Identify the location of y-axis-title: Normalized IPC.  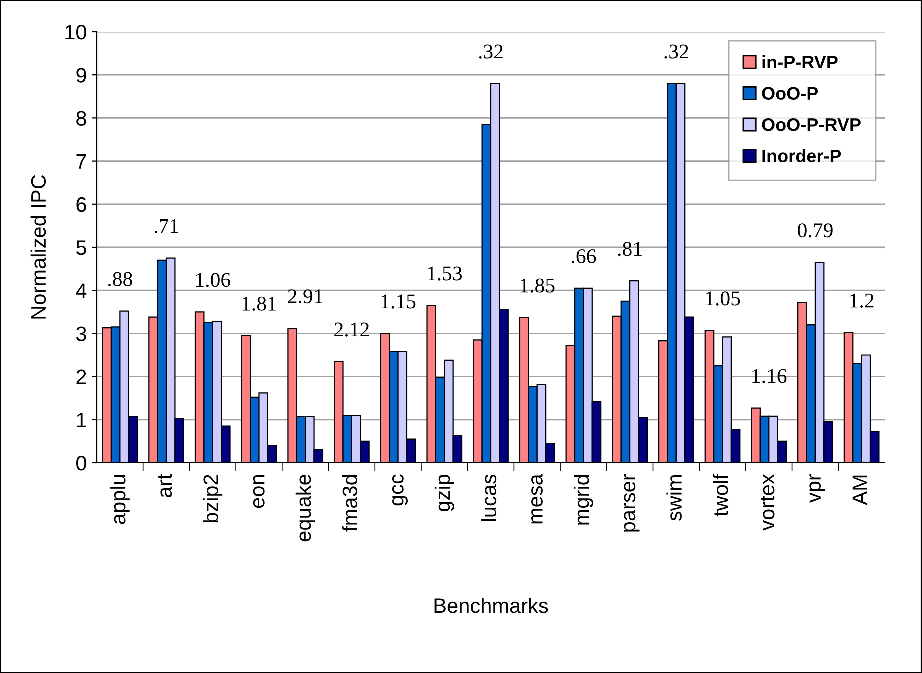
(38, 247).